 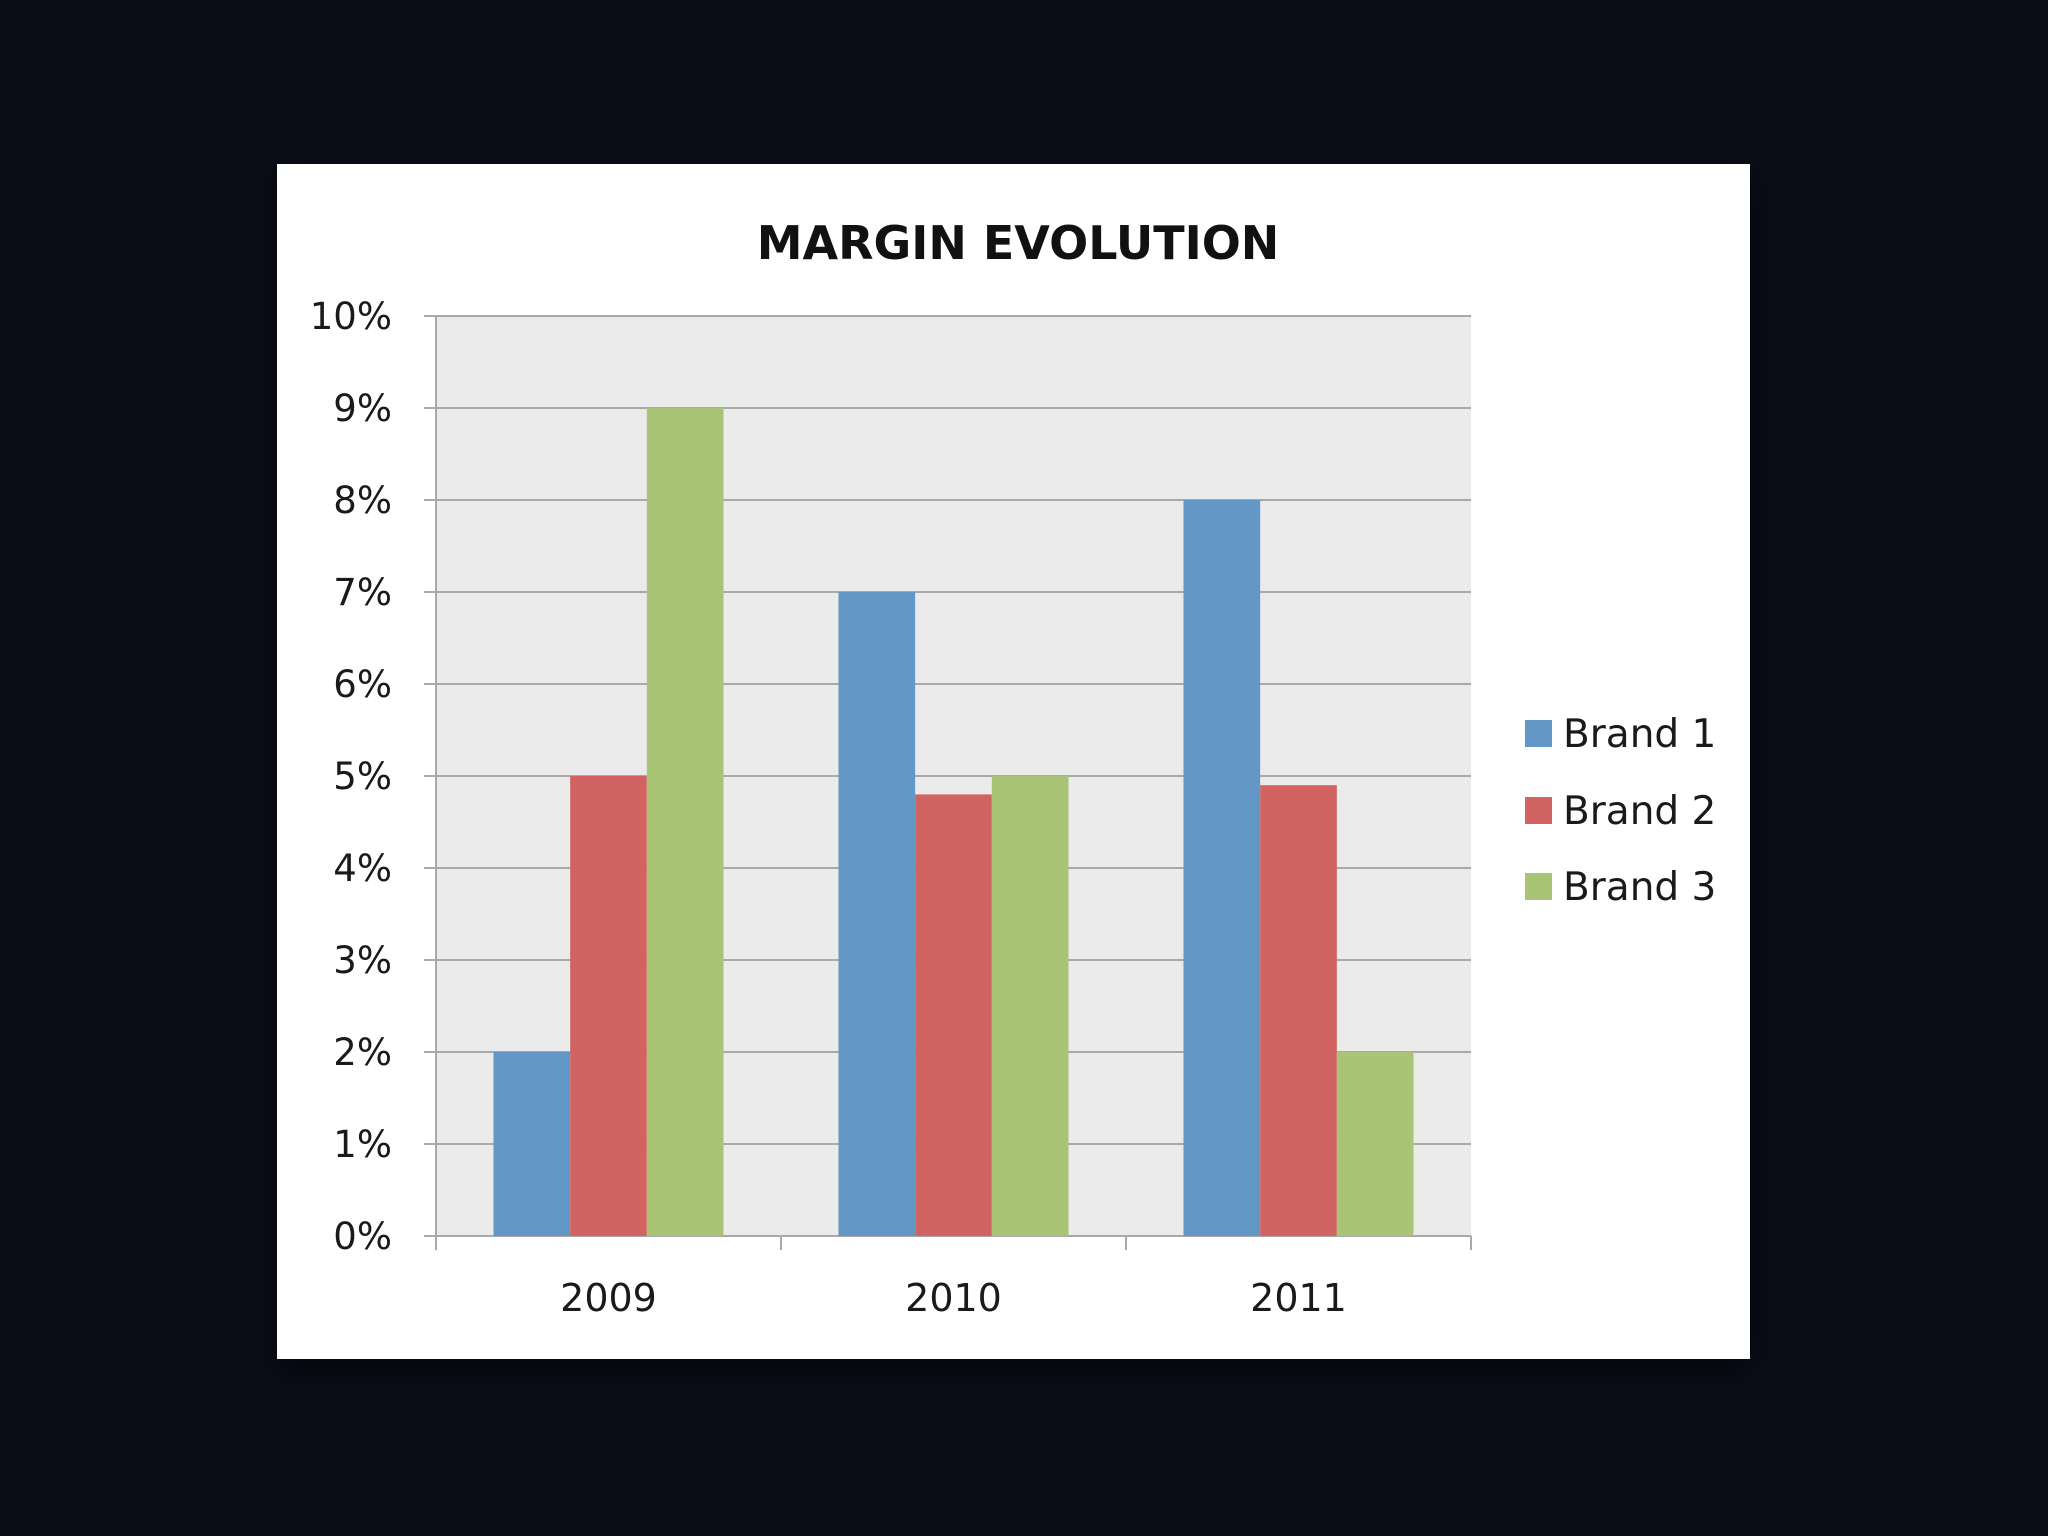 I want to click on bar-brand-1-2010, so click(x=877, y=914).